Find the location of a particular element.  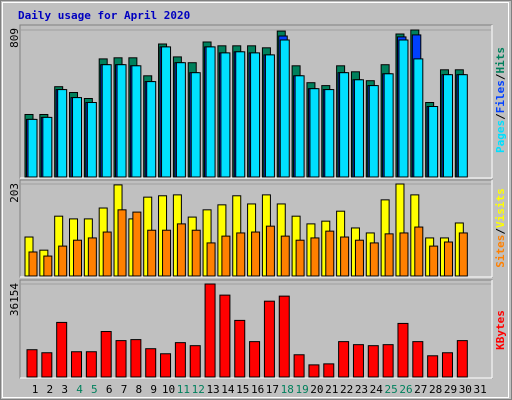

y-tick-label: 809 is located at coordinates (14, 38).